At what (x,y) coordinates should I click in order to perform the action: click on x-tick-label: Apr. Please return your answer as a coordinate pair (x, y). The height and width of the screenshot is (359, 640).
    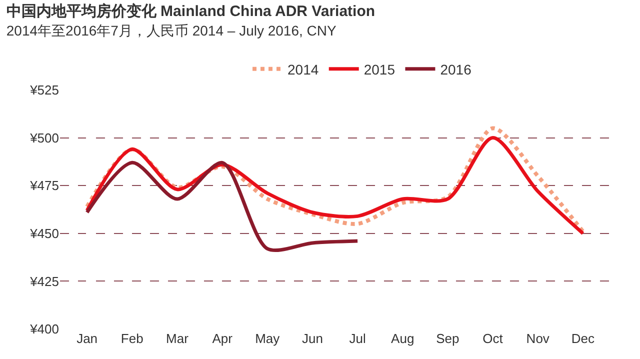
    Looking at the image, I should click on (223, 338).